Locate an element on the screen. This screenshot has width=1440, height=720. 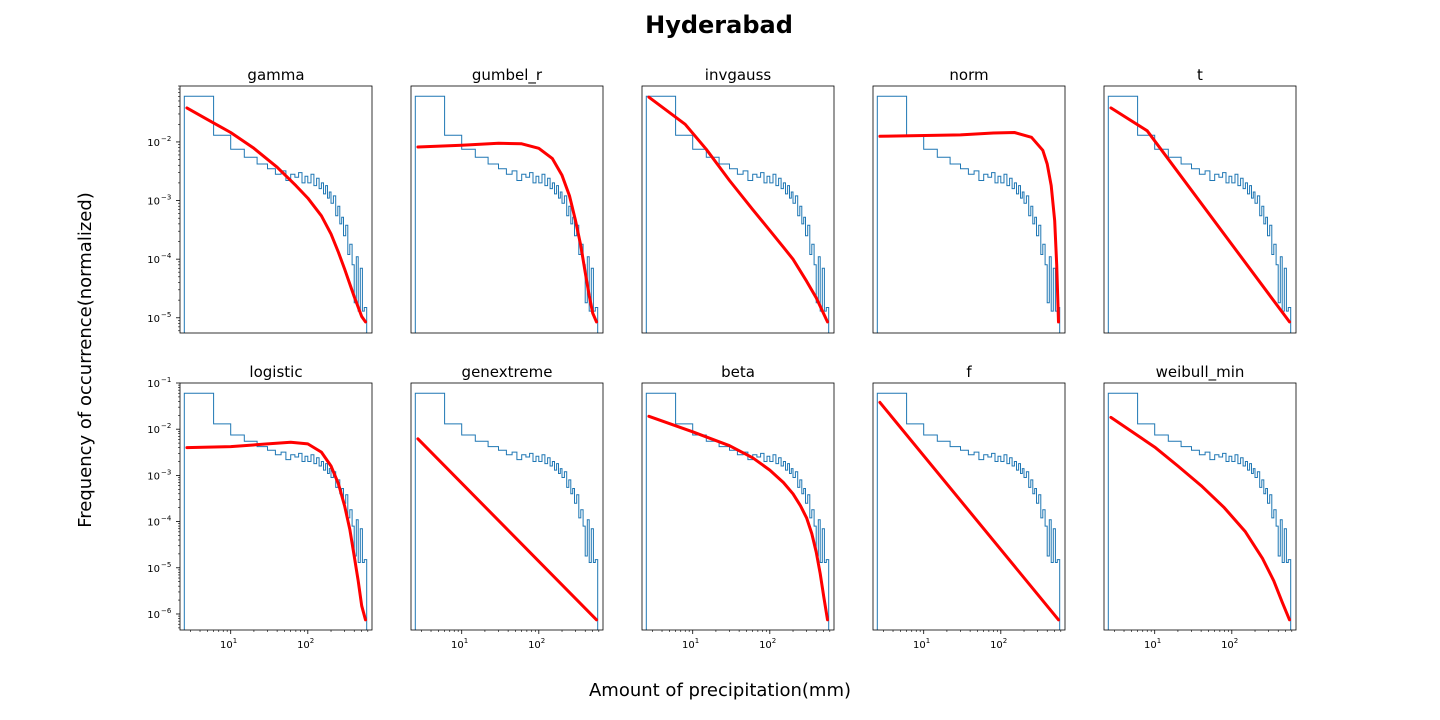
subplot-gumbel-r: gumbel_r is located at coordinates (507, 200).